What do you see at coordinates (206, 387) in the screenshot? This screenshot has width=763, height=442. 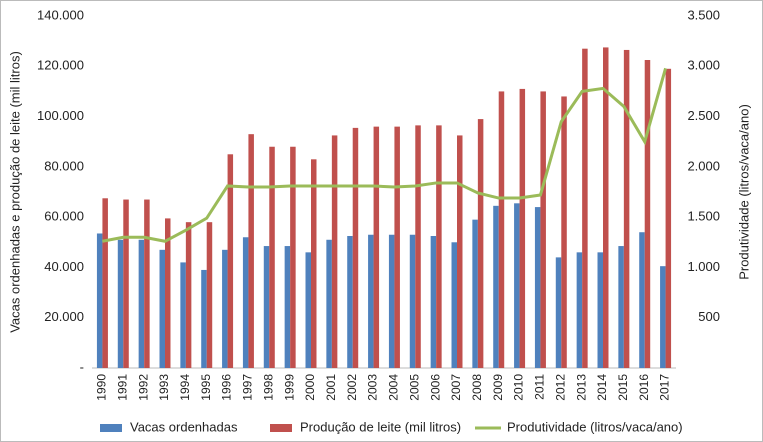 I see `x-tick-label: 1995` at bounding box center [206, 387].